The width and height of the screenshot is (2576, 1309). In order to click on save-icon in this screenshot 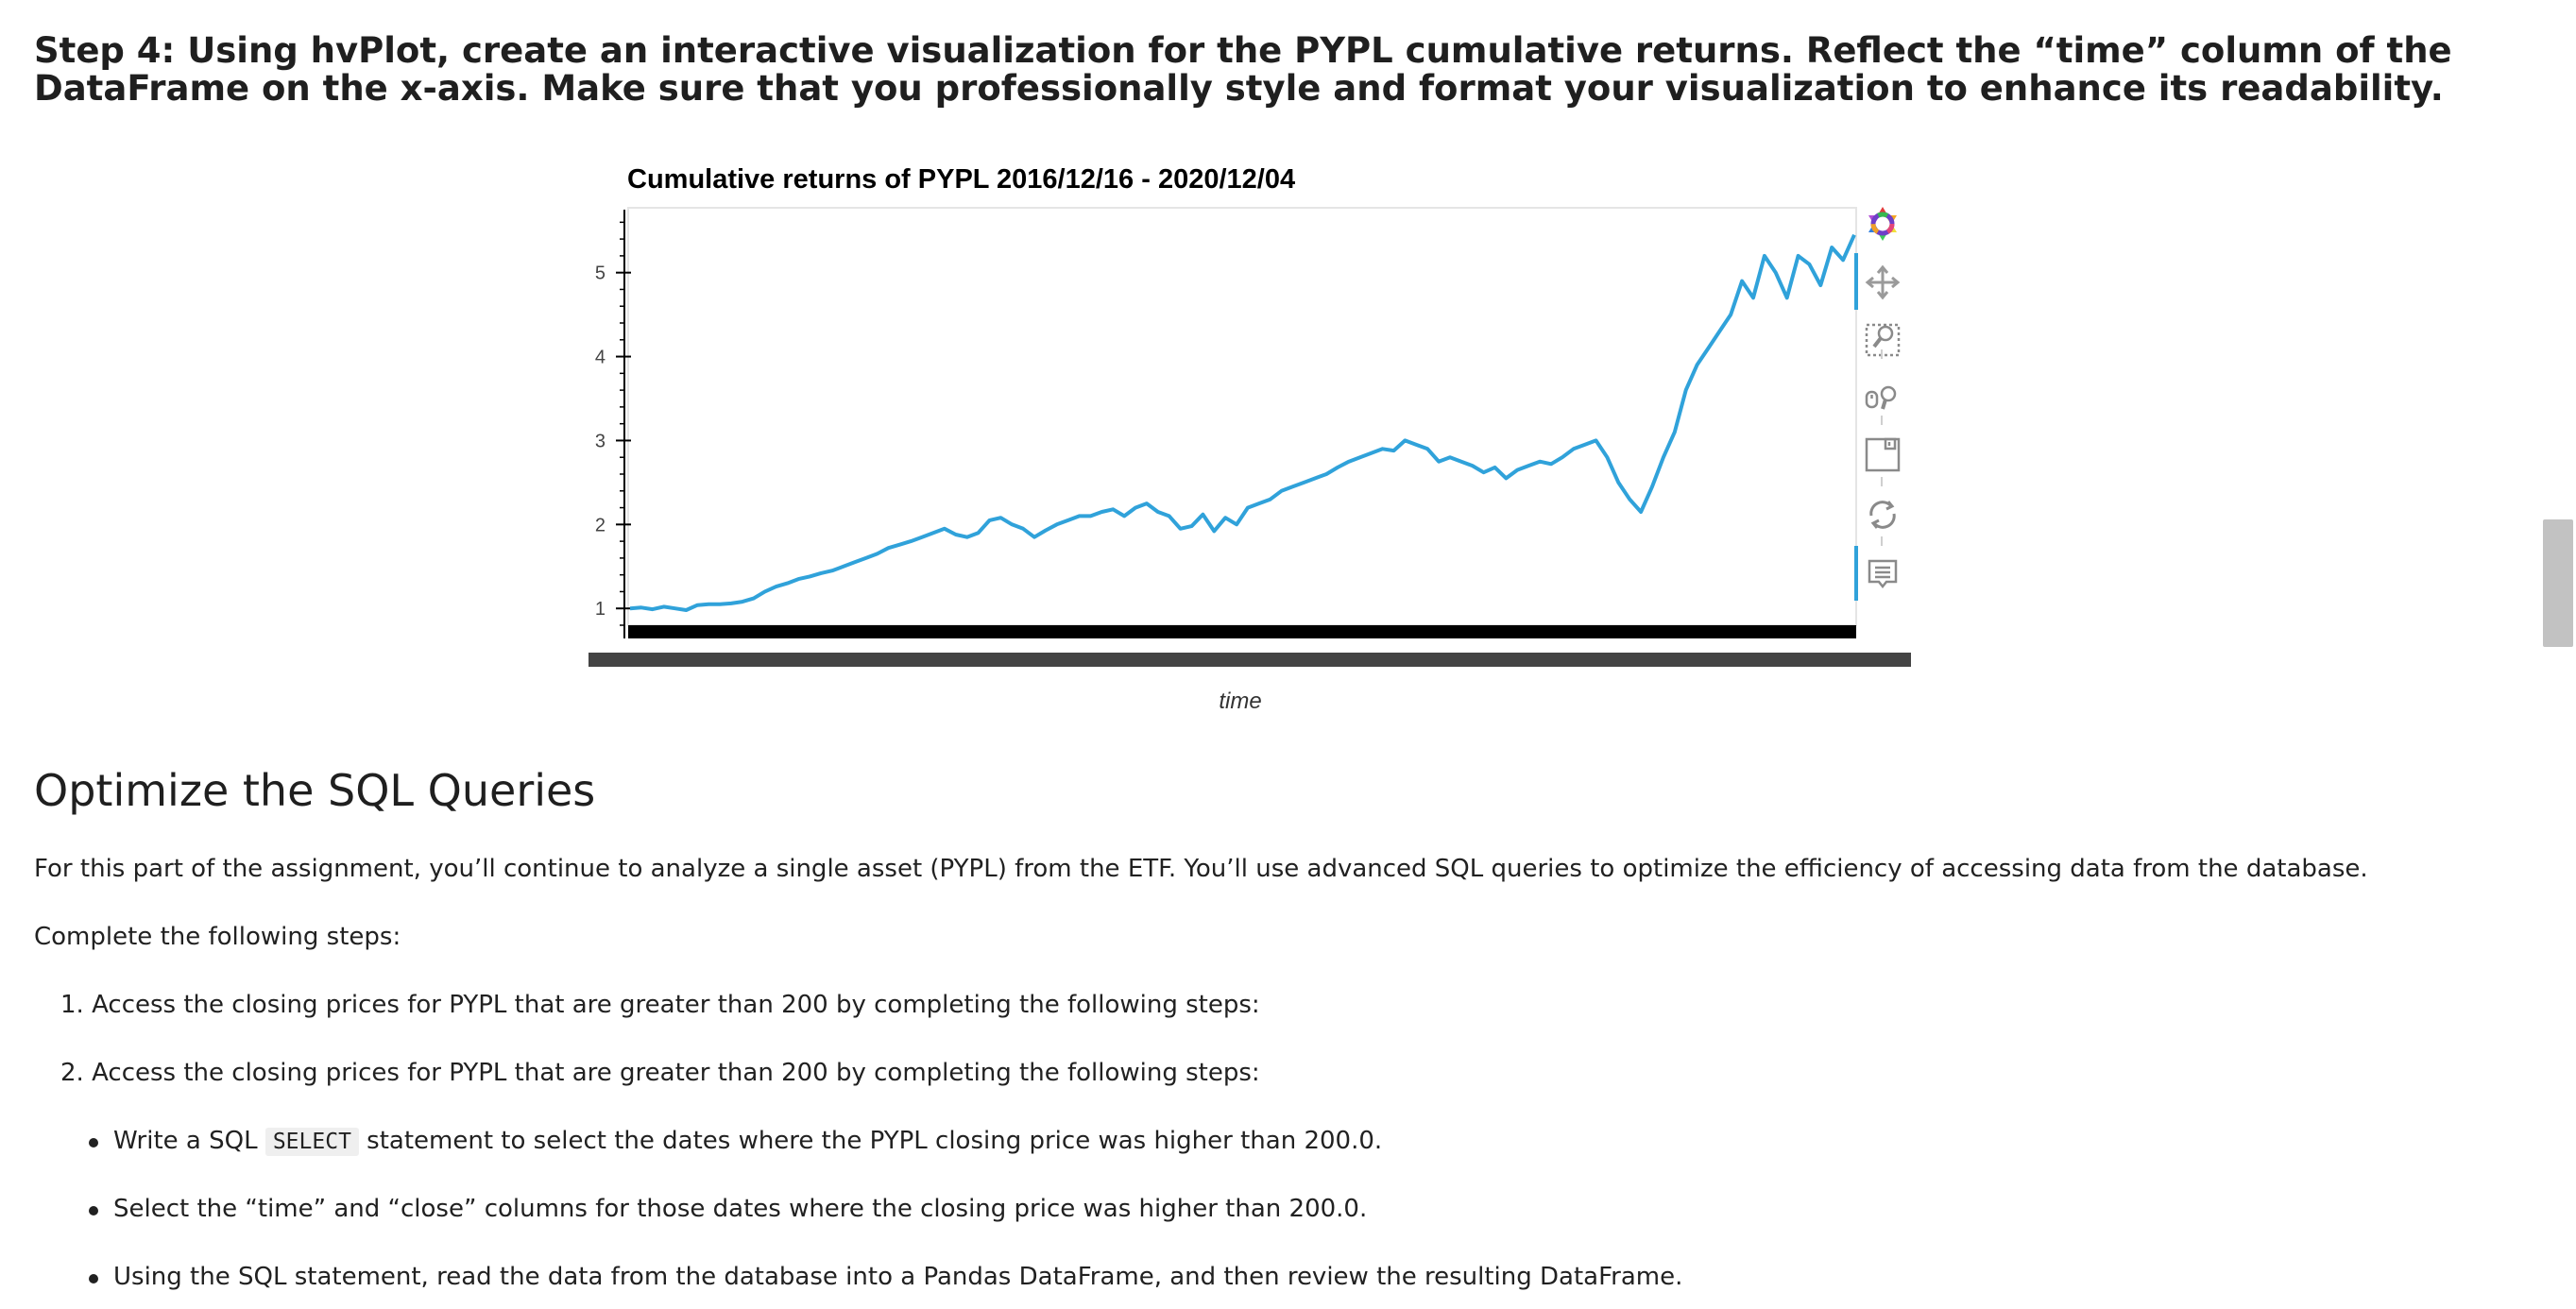, I will do `click(1883, 454)`.